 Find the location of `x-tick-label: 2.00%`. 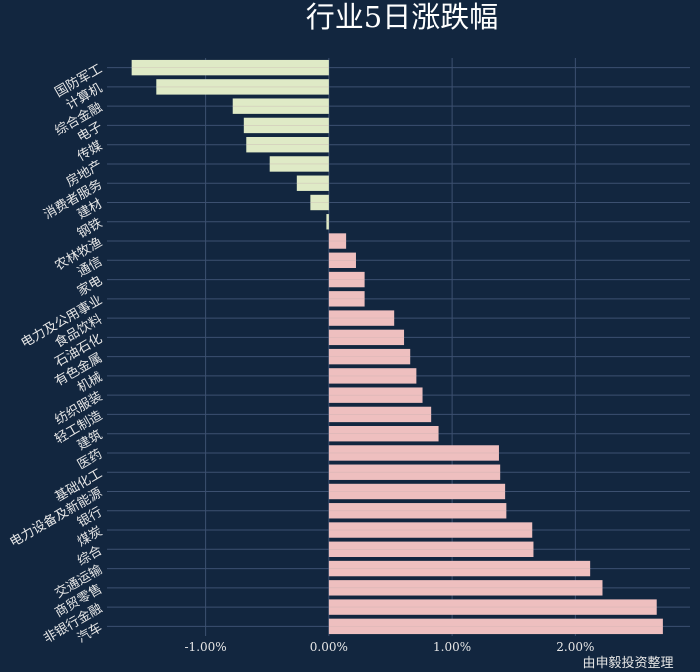

x-tick-label: 2.00% is located at coordinates (575, 647).